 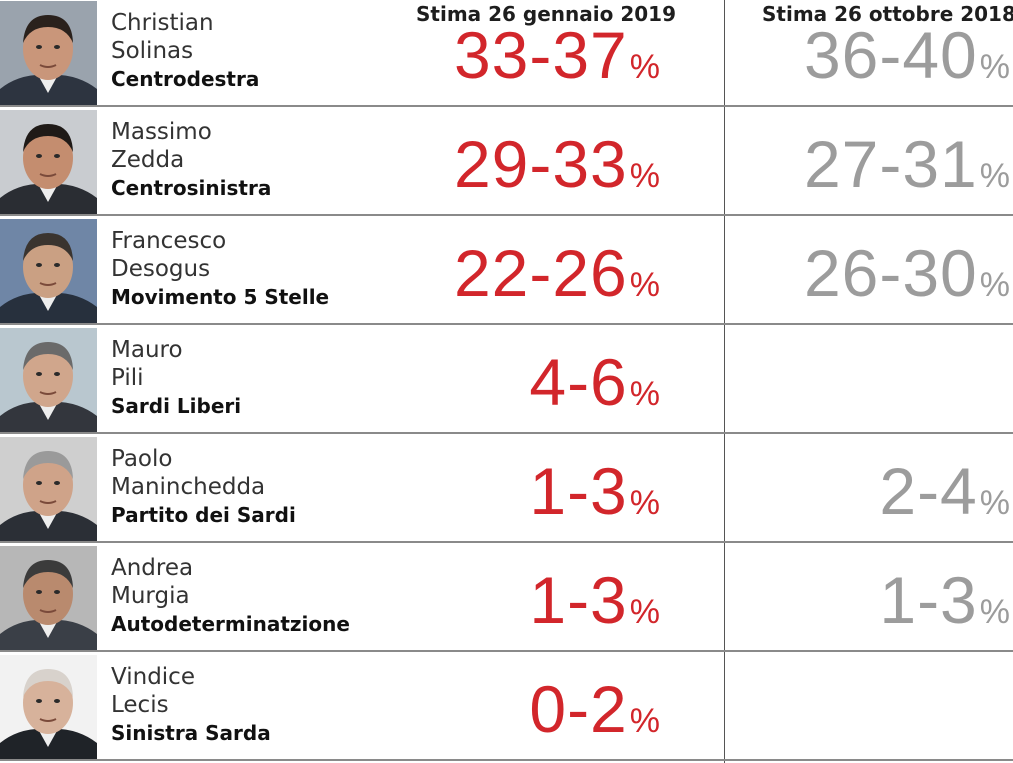 I want to click on candidate-last-name: Desogus, so click(x=161, y=269).